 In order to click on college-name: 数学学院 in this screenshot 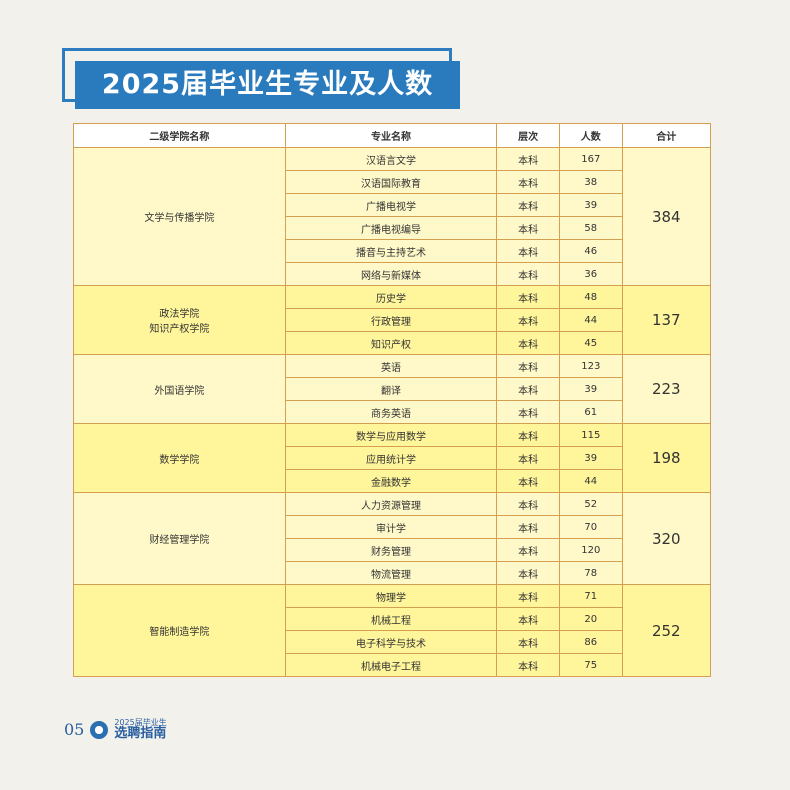, I will do `click(179, 458)`.